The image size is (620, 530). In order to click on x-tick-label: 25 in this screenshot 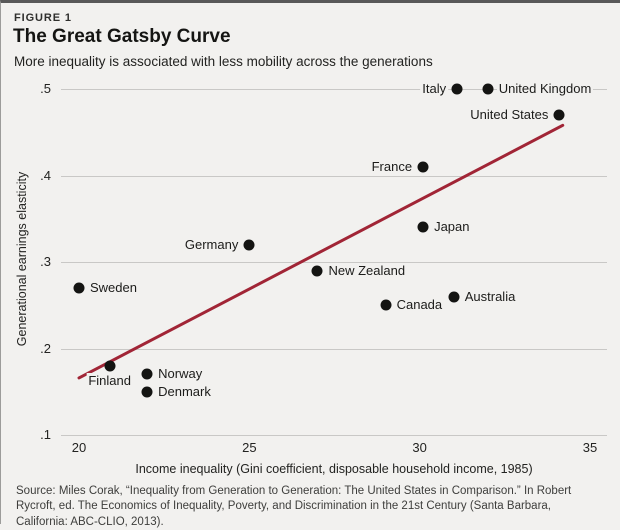, I will do `click(249, 447)`.